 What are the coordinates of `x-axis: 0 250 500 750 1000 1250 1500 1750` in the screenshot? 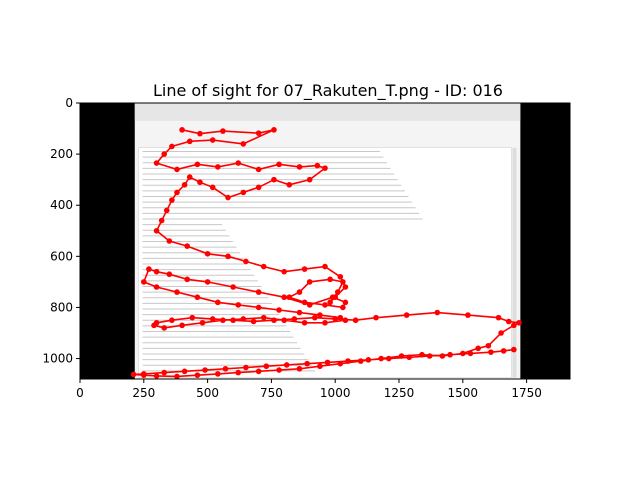 It's located at (309, 389).